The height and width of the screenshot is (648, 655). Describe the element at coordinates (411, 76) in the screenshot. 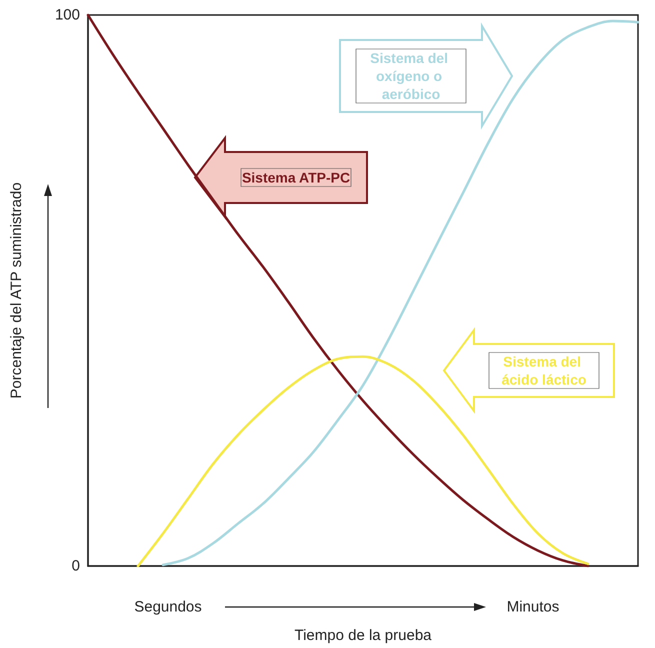

I see `text: Sistema del oxígeno o aeróbico` at that location.